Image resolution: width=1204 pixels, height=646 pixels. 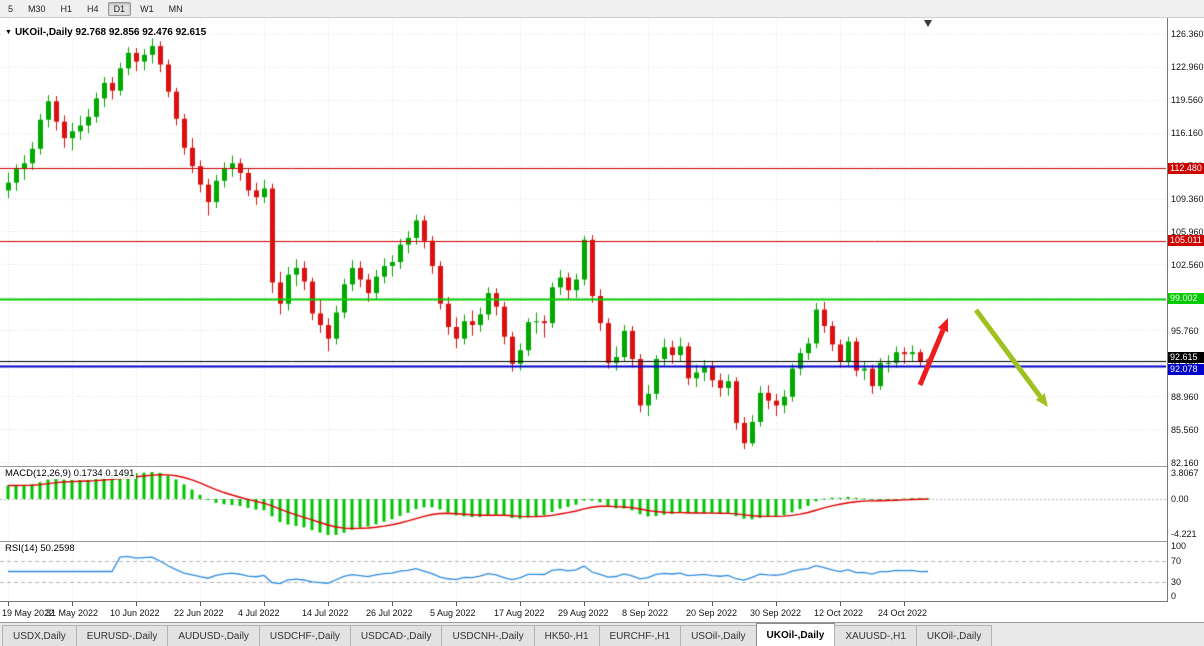 I want to click on price-tick-label: 95.760, so click(x=1185, y=330).